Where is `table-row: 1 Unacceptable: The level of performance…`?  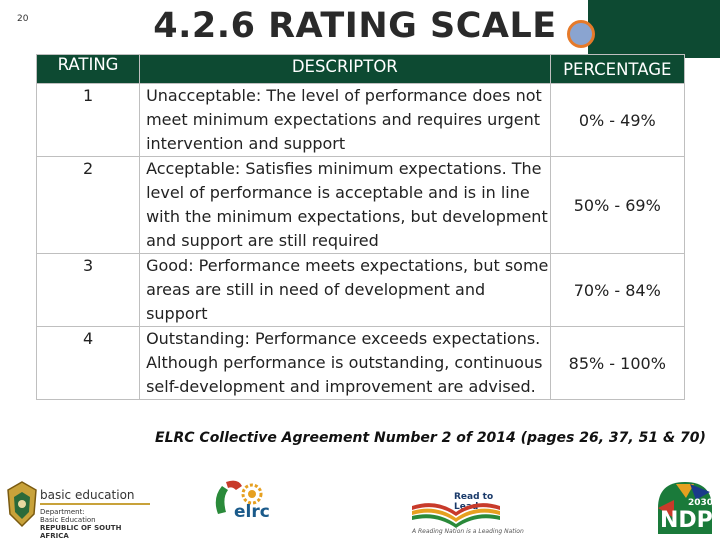 table-row: 1 Unacceptable: The level of performance… is located at coordinates (360, 120).